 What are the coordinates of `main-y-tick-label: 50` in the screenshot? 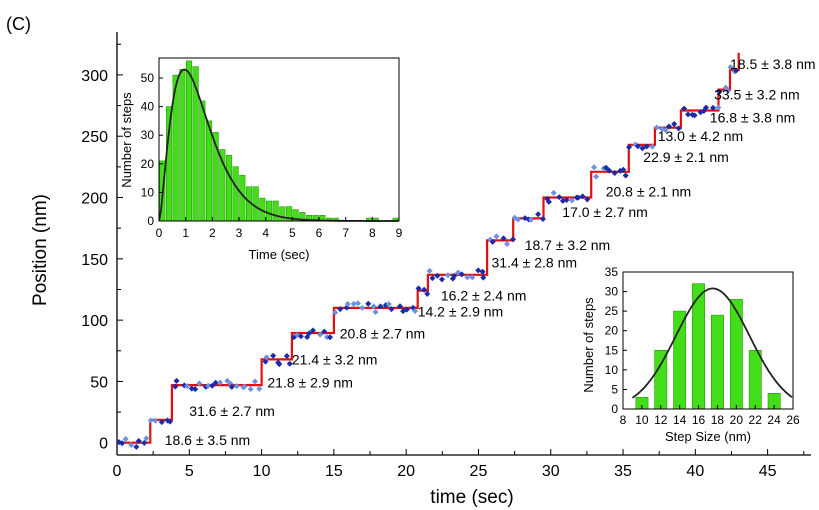 It's located at (99, 382).